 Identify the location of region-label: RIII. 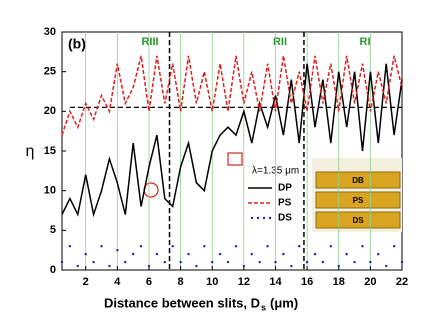
(149, 42).